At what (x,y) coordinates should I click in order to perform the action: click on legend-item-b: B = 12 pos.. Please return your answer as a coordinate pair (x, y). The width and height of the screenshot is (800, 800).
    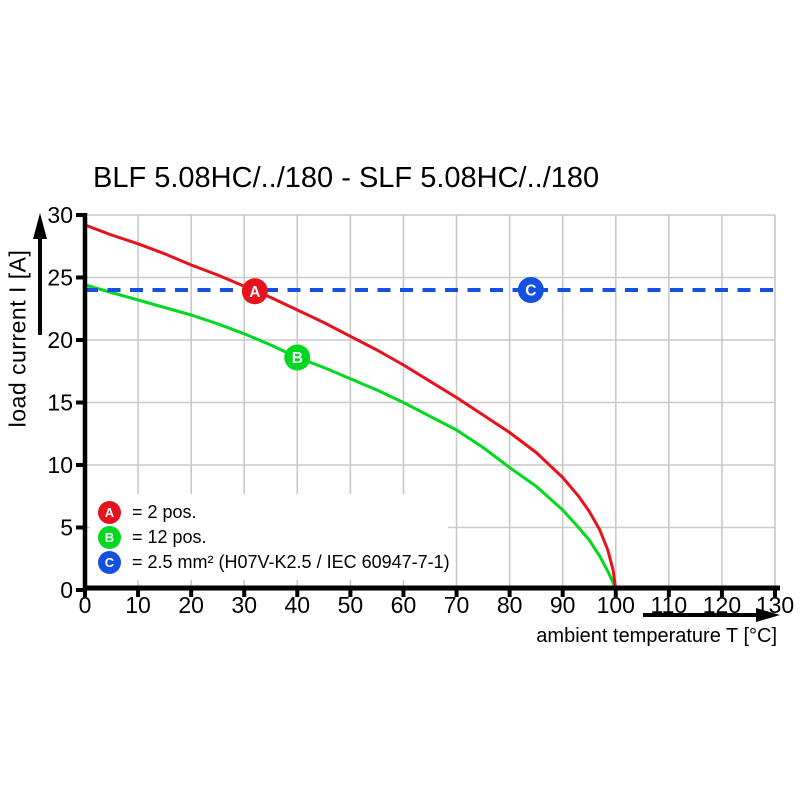
    Looking at the image, I should click on (273, 537).